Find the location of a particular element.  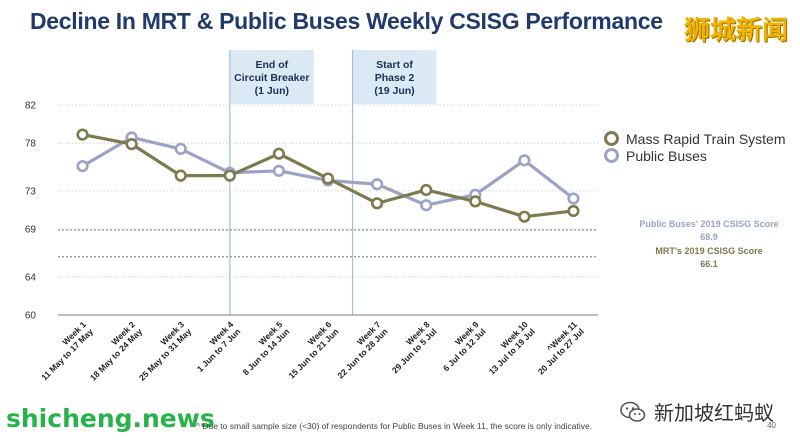

y-tick-label: 78 is located at coordinates (31, 144).